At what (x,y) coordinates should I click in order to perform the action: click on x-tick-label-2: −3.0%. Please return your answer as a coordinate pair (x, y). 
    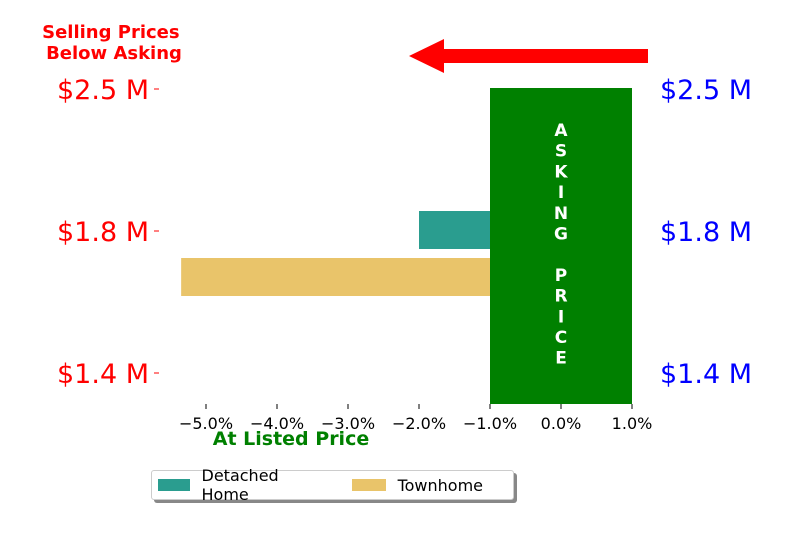
    Looking at the image, I should click on (348, 423).